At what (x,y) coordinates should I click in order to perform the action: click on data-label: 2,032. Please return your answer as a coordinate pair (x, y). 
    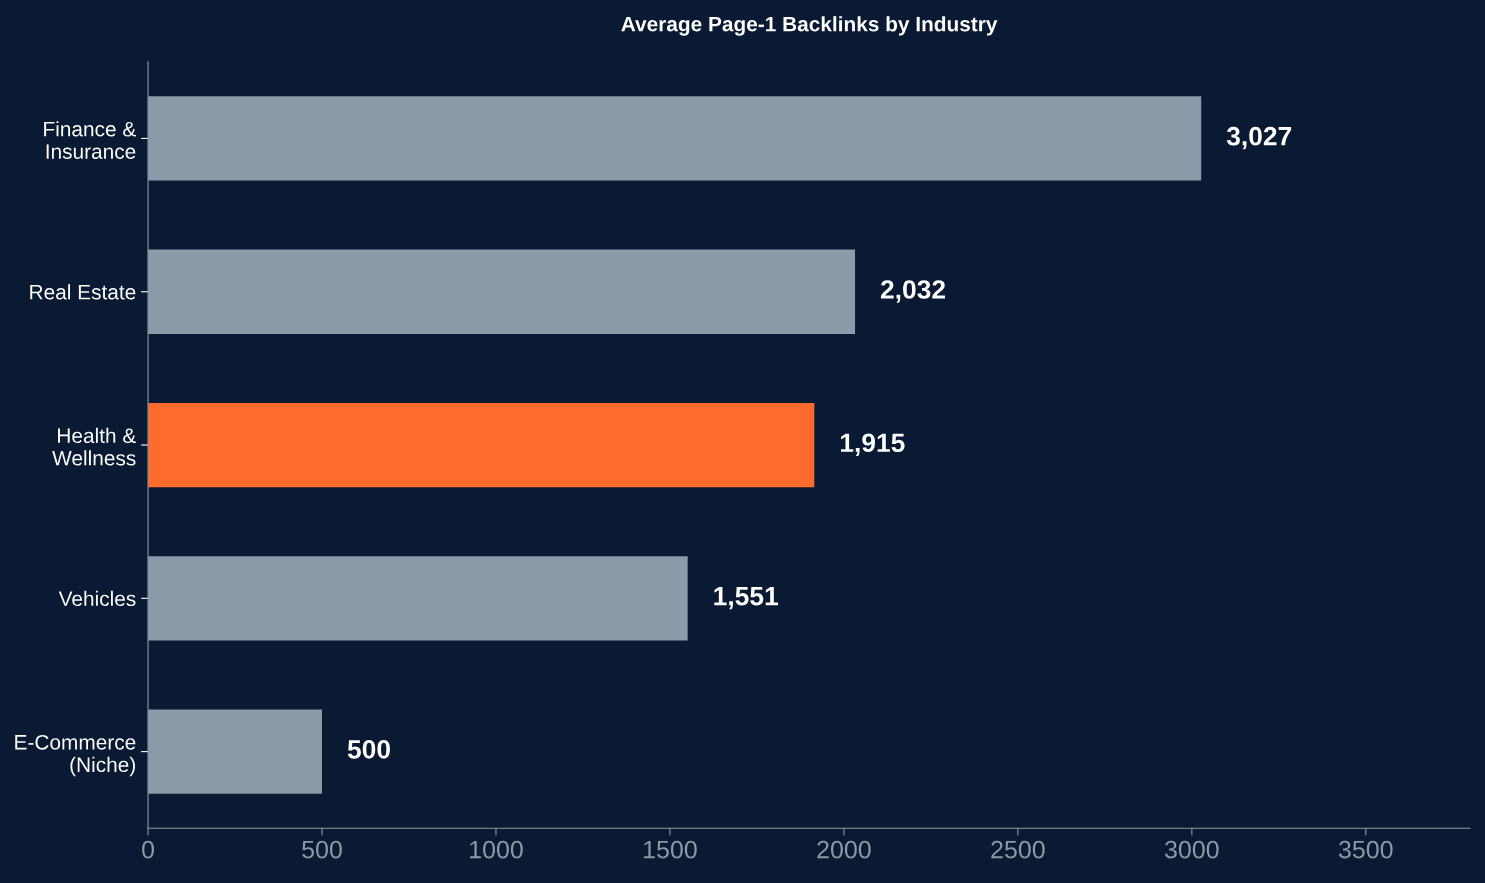
    Looking at the image, I should click on (913, 291).